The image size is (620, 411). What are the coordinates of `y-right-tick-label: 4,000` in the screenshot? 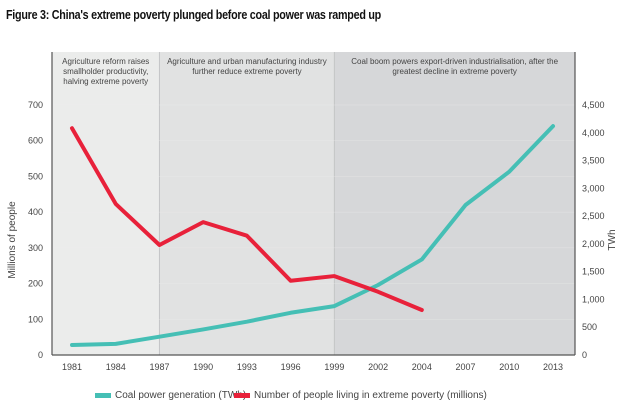 It's located at (593, 133).